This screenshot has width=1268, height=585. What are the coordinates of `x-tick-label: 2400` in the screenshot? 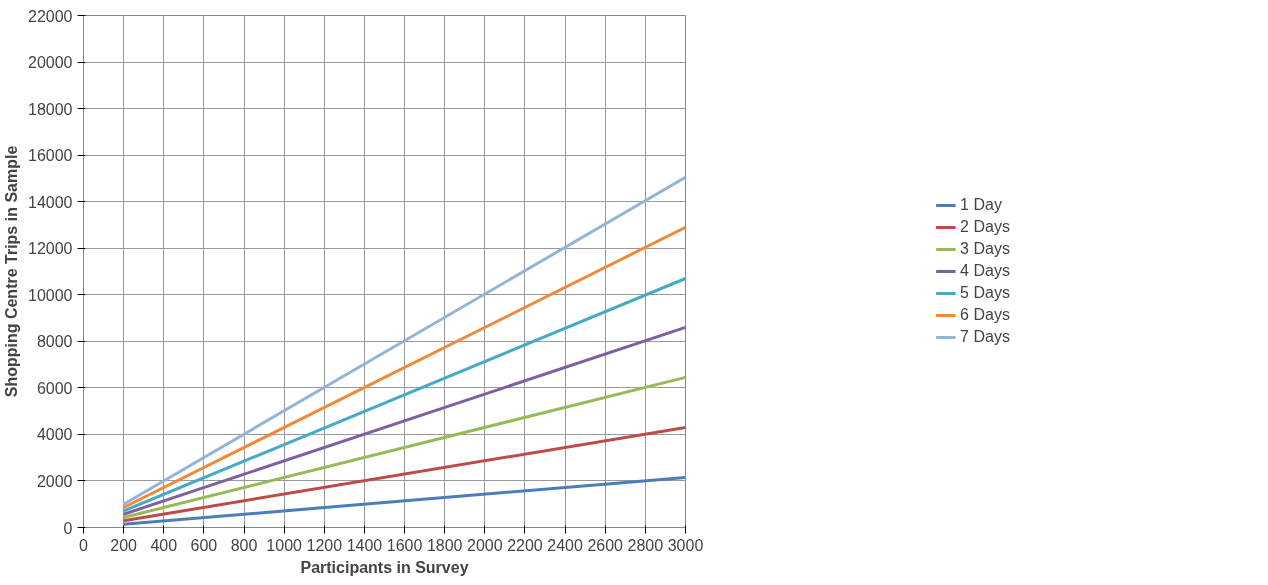 It's located at (565, 545).